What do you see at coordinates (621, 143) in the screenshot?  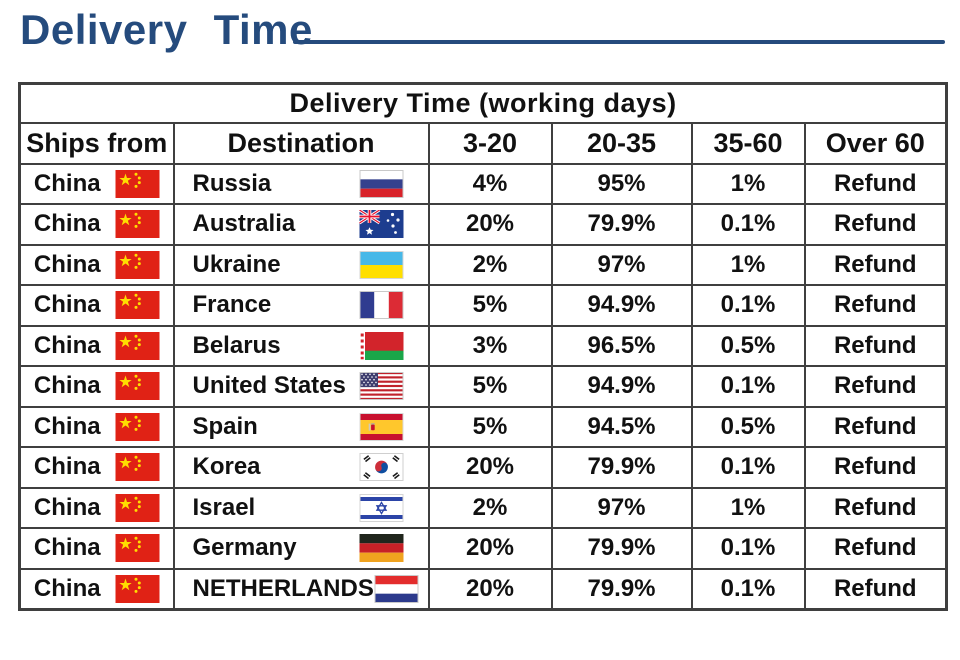 I see `column-header-20-35: 20-35` at bounding box center [621, 143].